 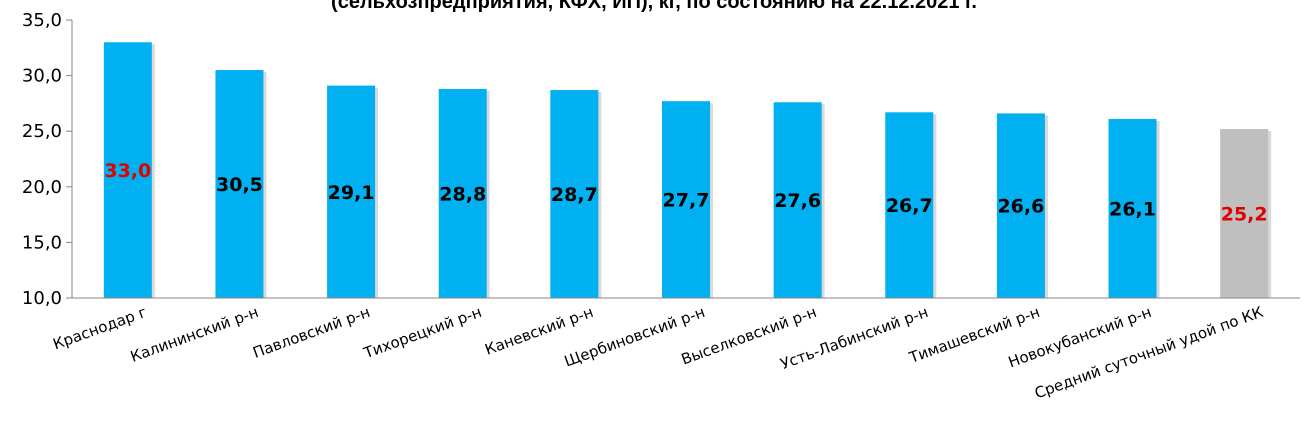 I want to click on data-label: 26,7, so click(x=909, y=206).